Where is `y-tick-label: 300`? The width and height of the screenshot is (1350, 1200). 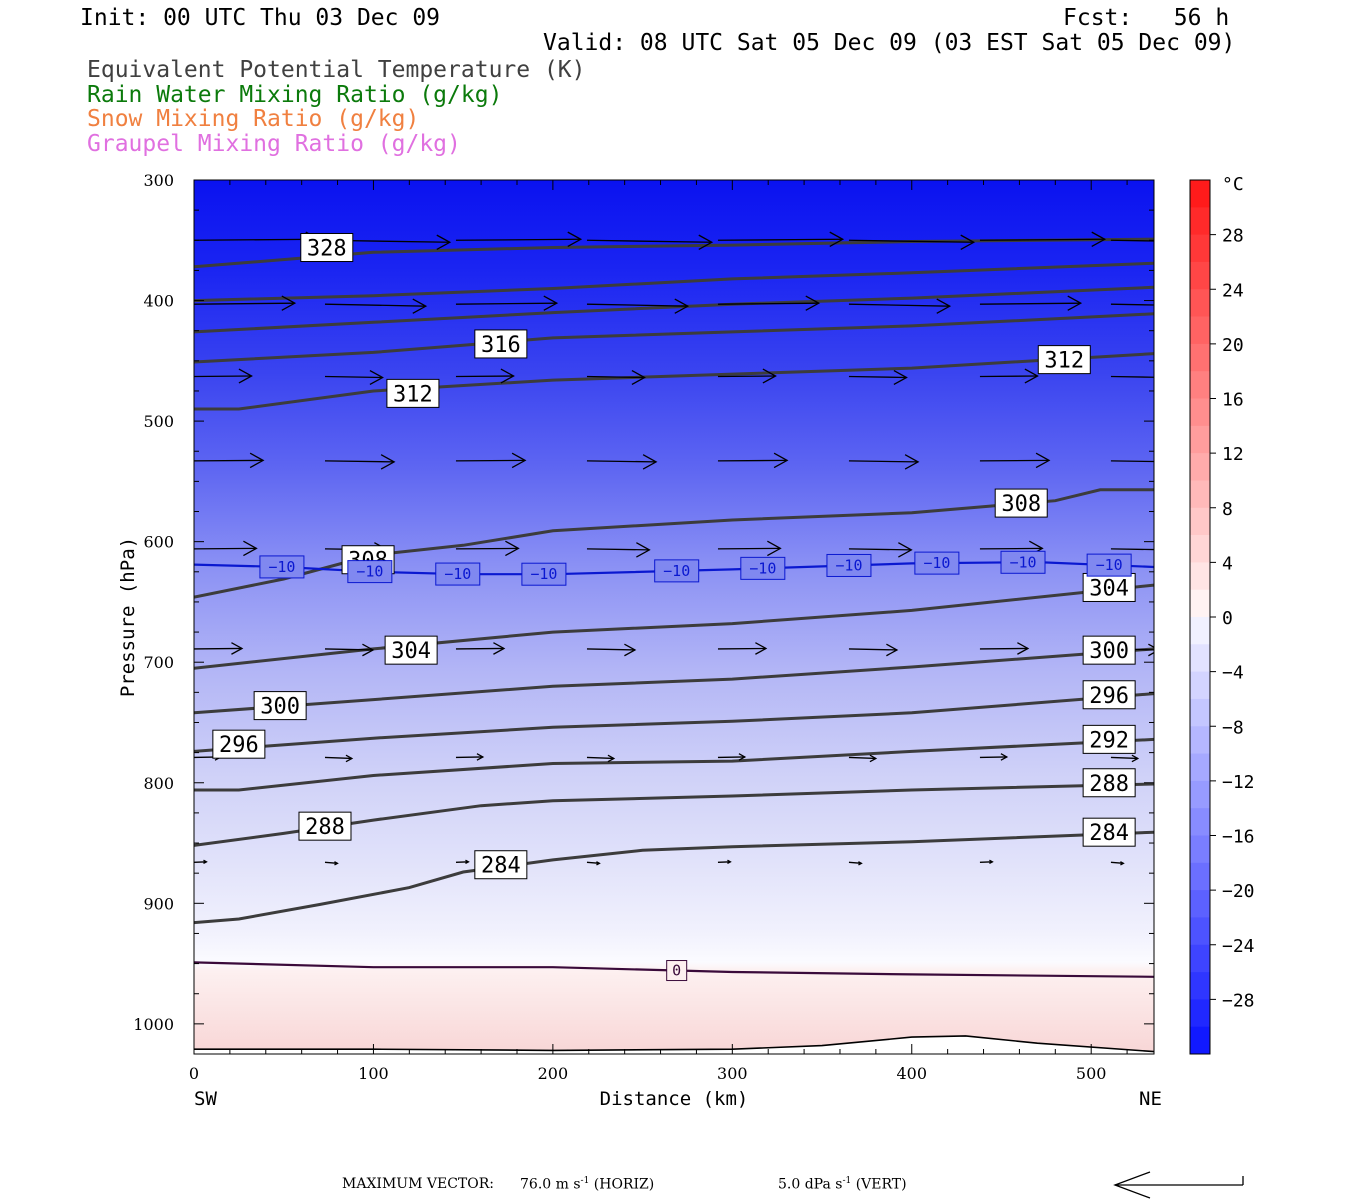 y-tick-label: 300 is located at coordinates (158, 180).